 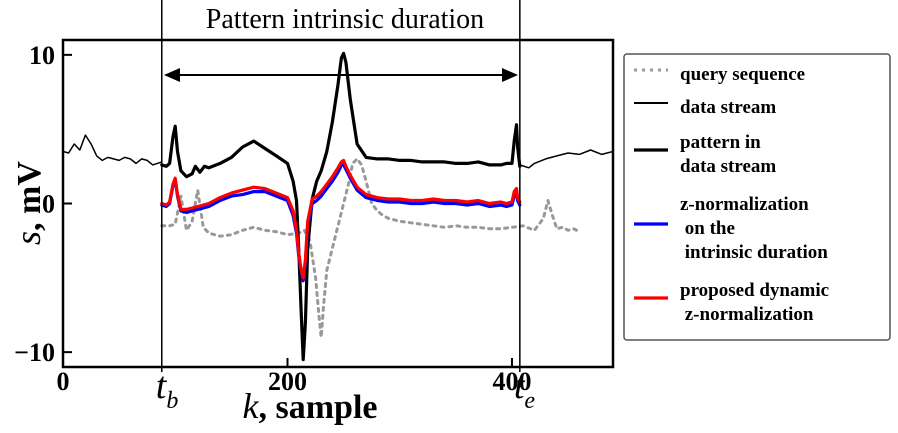 What do you see at coordinates (754, 290) in the screenshot?
I see `legend-label-line: proposed dynamic` at bounding box center [754, 290].